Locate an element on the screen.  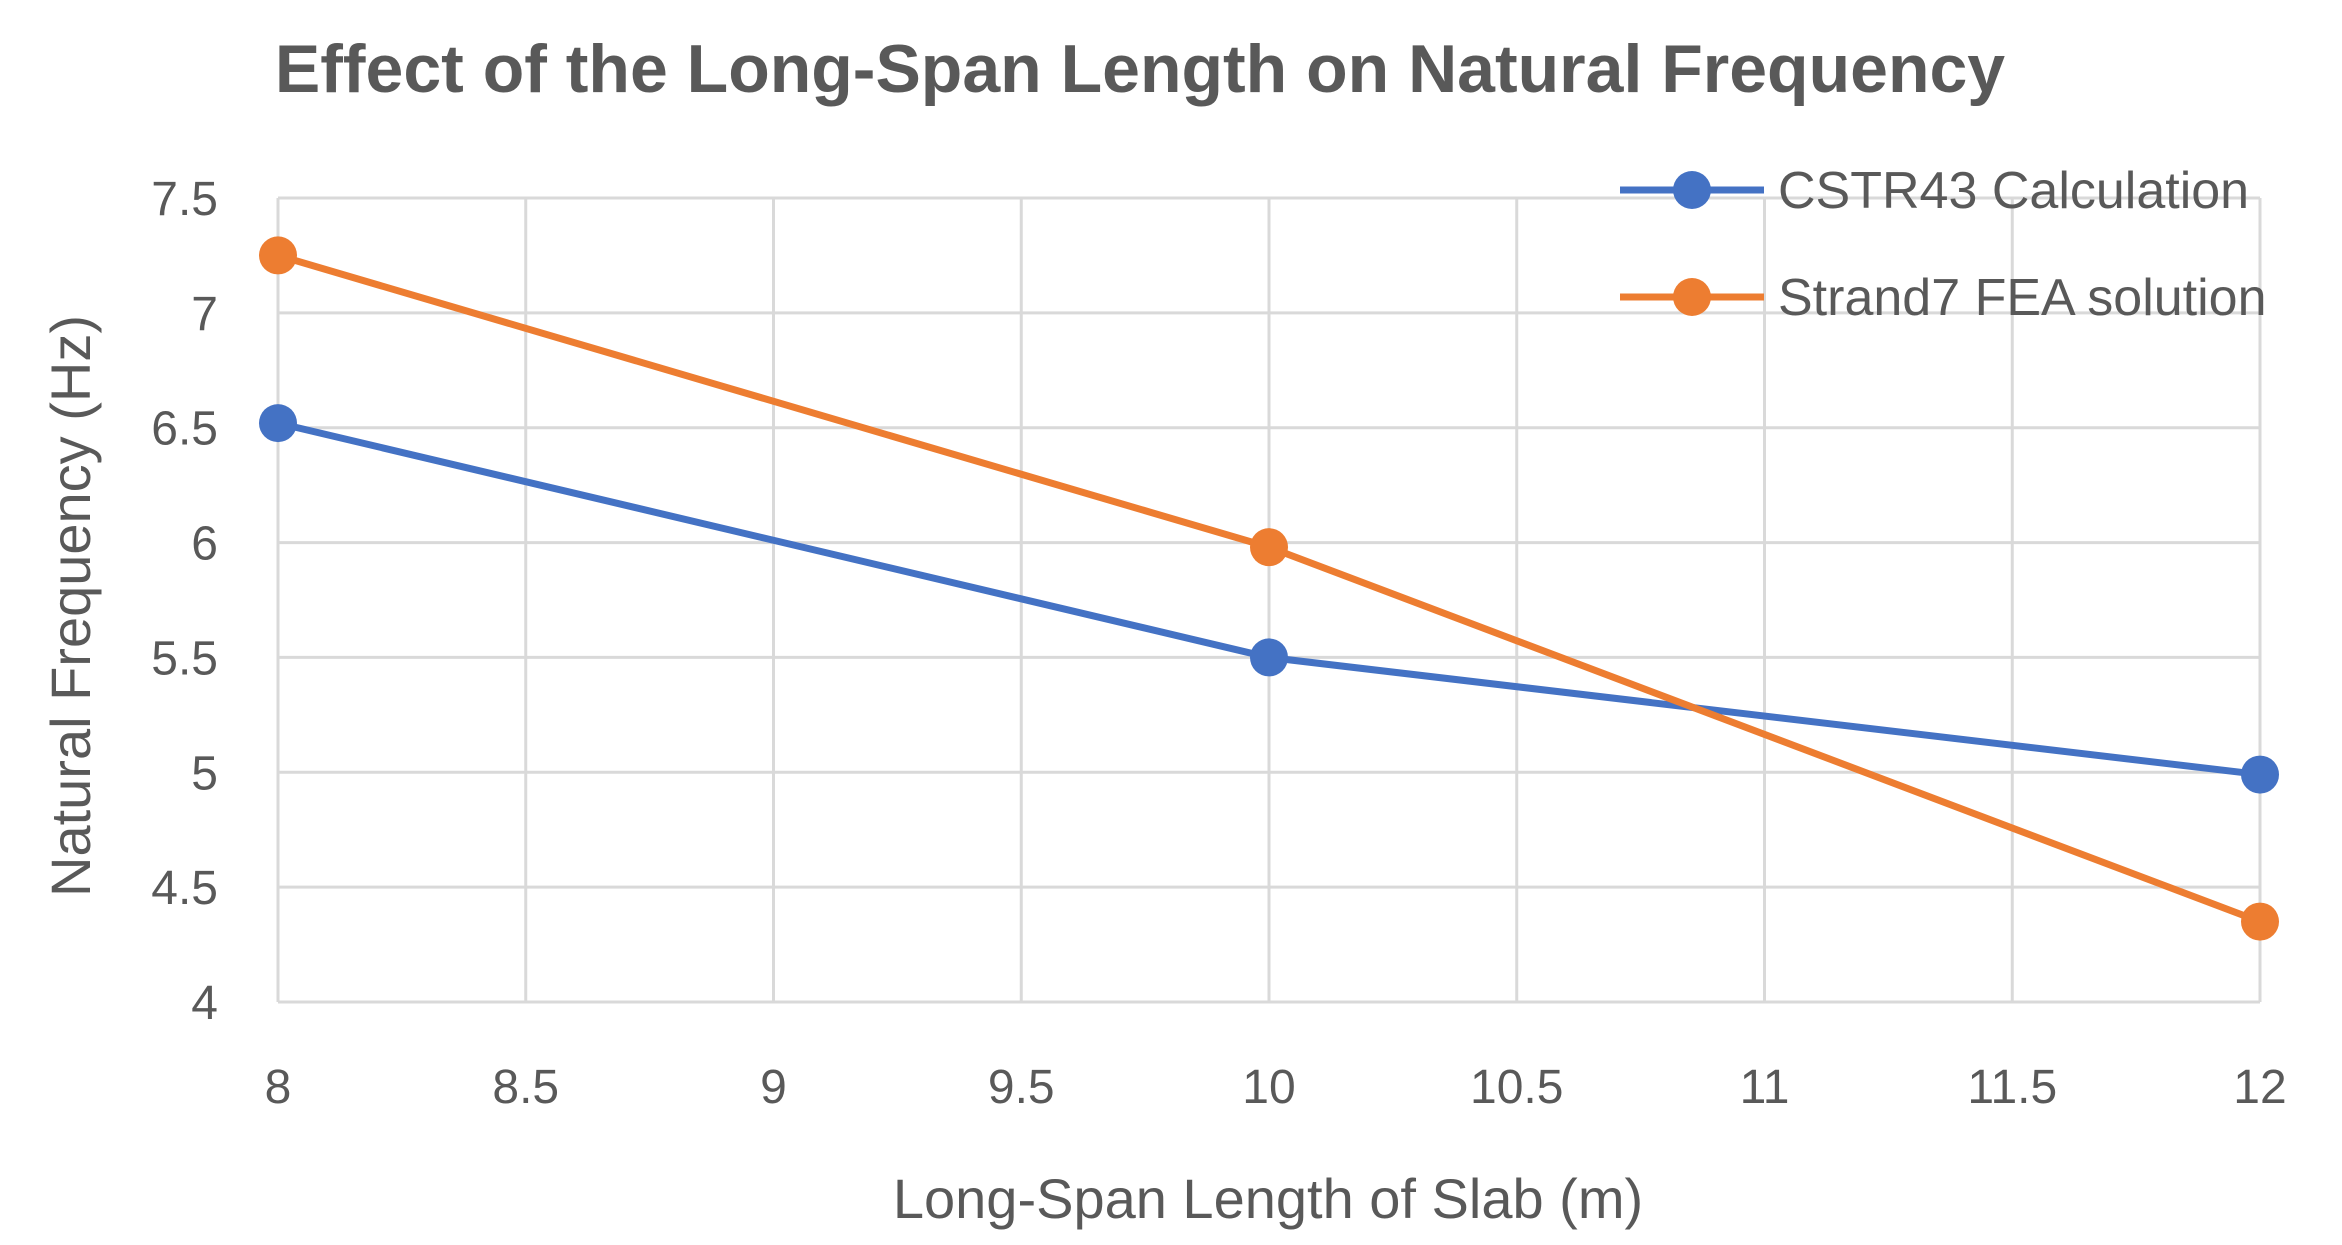
legend-item-2: Strand7 FEA solution is located at coordinates (1943, 298).